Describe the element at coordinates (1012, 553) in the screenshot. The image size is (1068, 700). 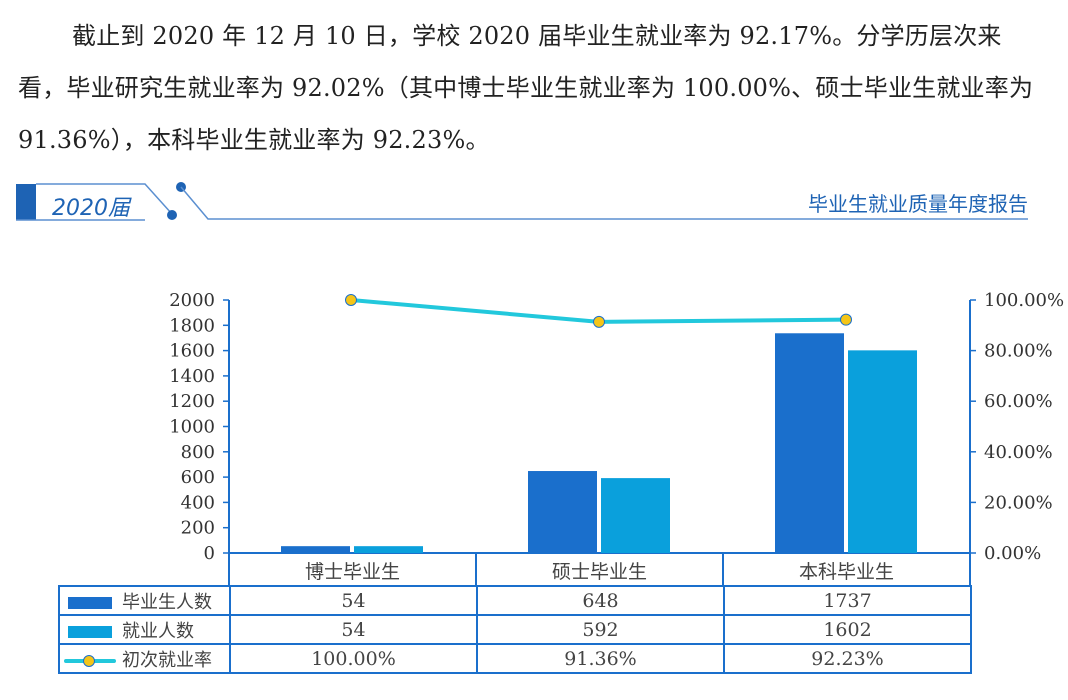
I see `y2-tick-label: 0.00%` at that location.